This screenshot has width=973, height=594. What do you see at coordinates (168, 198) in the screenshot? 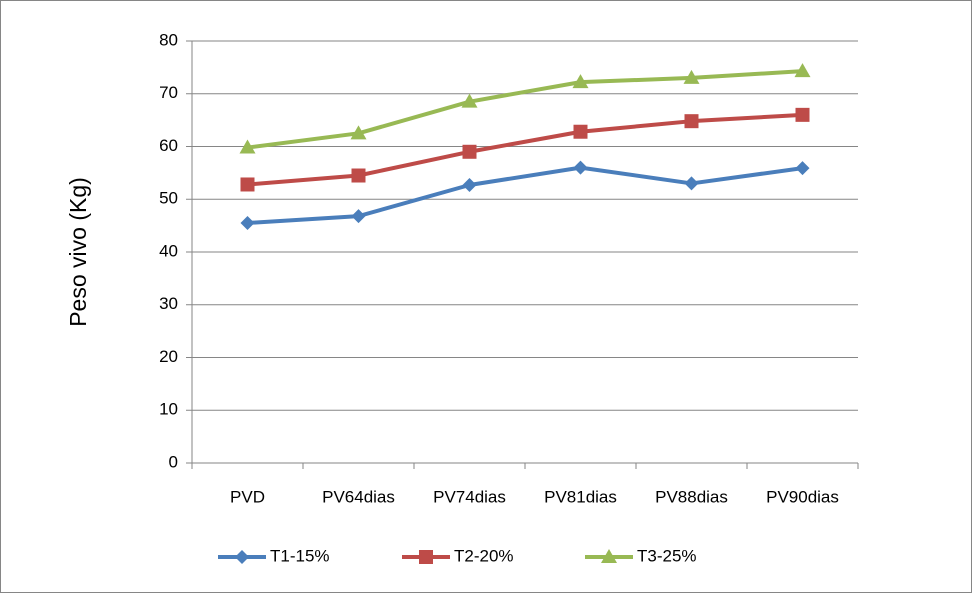
I see `y-tick-label: 50` at bounding box center [168, 198].